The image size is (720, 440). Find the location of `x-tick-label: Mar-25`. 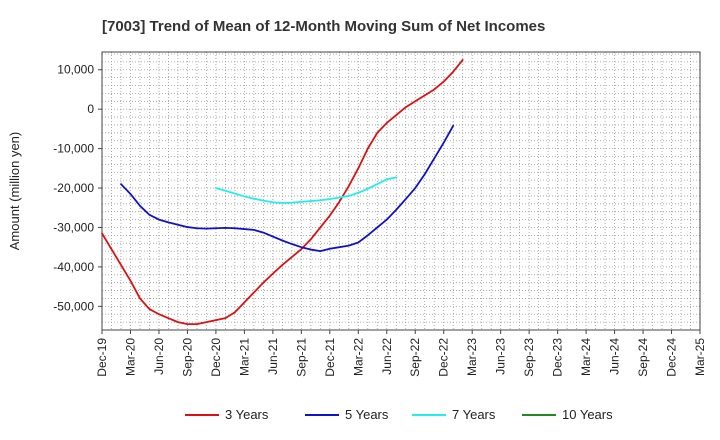

x-tick-label: Mar-25 is located at coordinates (700, 357).